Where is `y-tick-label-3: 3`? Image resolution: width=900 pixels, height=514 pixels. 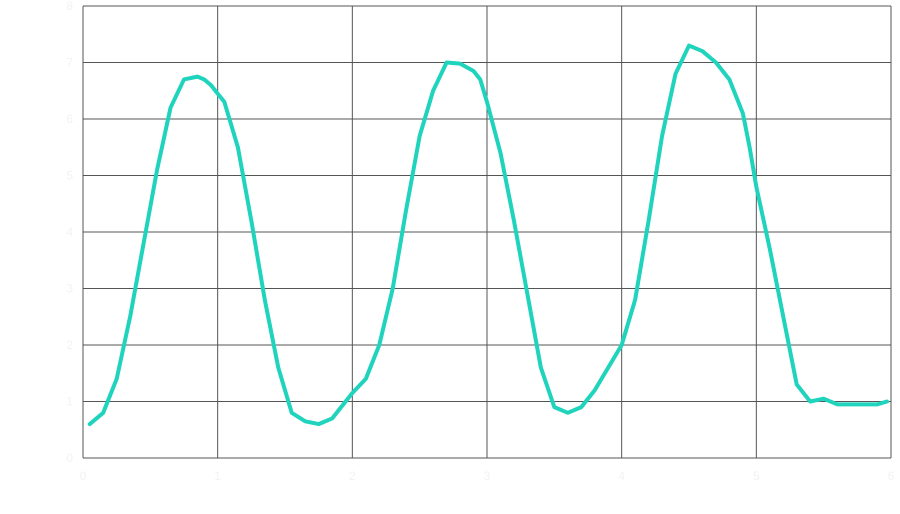
y-tick-label-3: 3 is located at coordinates (69, 289).